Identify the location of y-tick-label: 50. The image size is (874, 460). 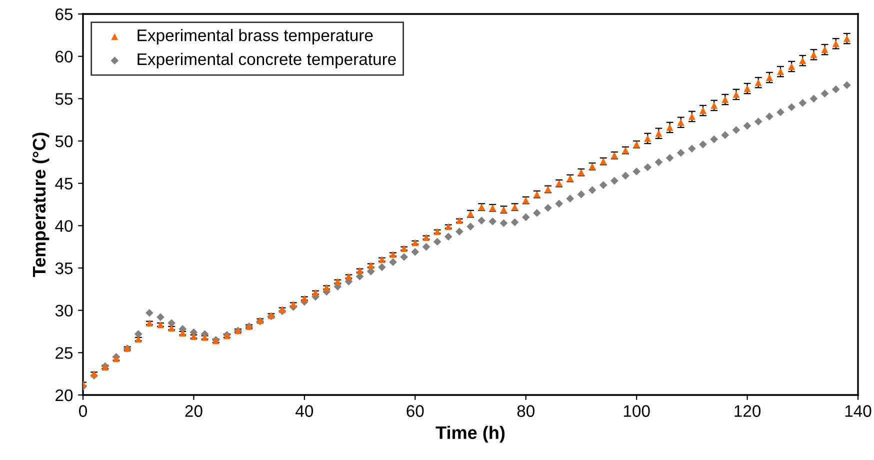
(64, 141).